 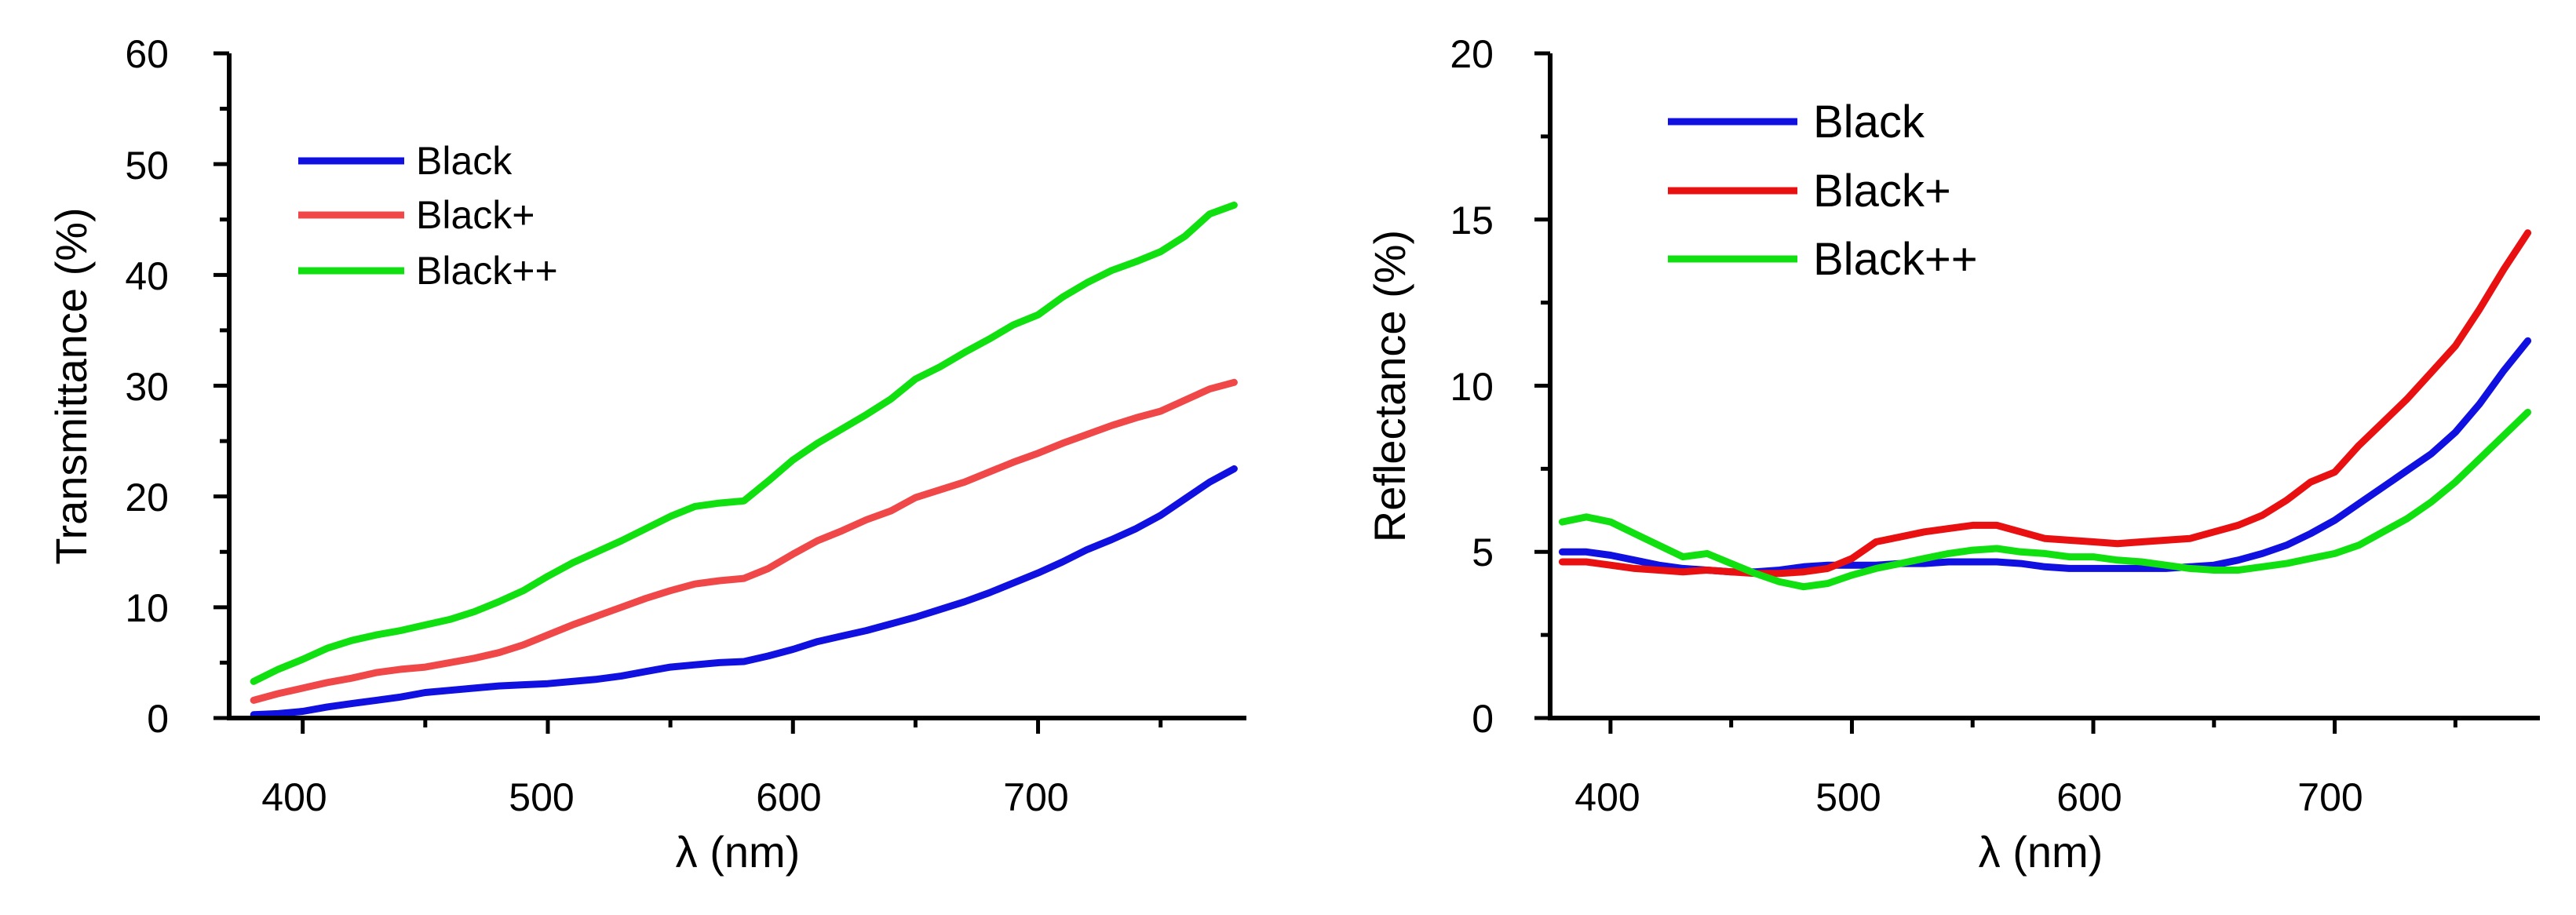 I want to click on y-tick-label: 30, so click(x=147, y=387).